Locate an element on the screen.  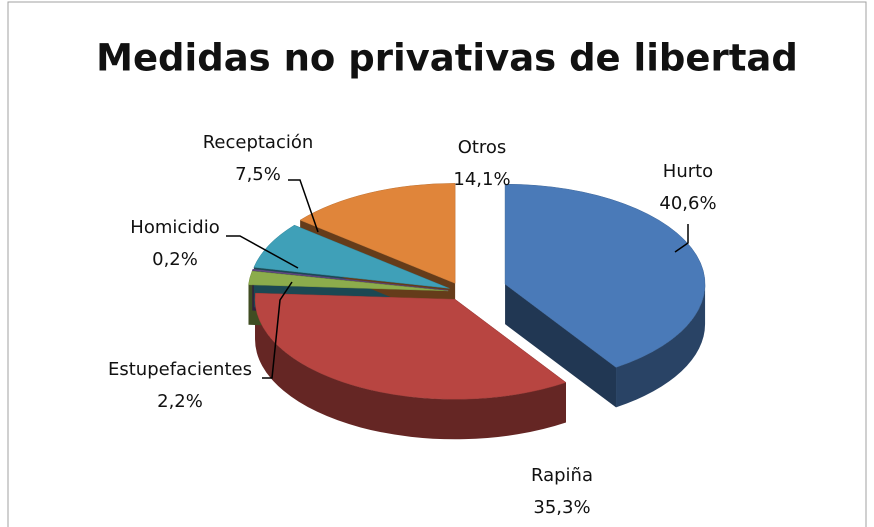
slice-label: Receptación is located at coordinates (258, 142).